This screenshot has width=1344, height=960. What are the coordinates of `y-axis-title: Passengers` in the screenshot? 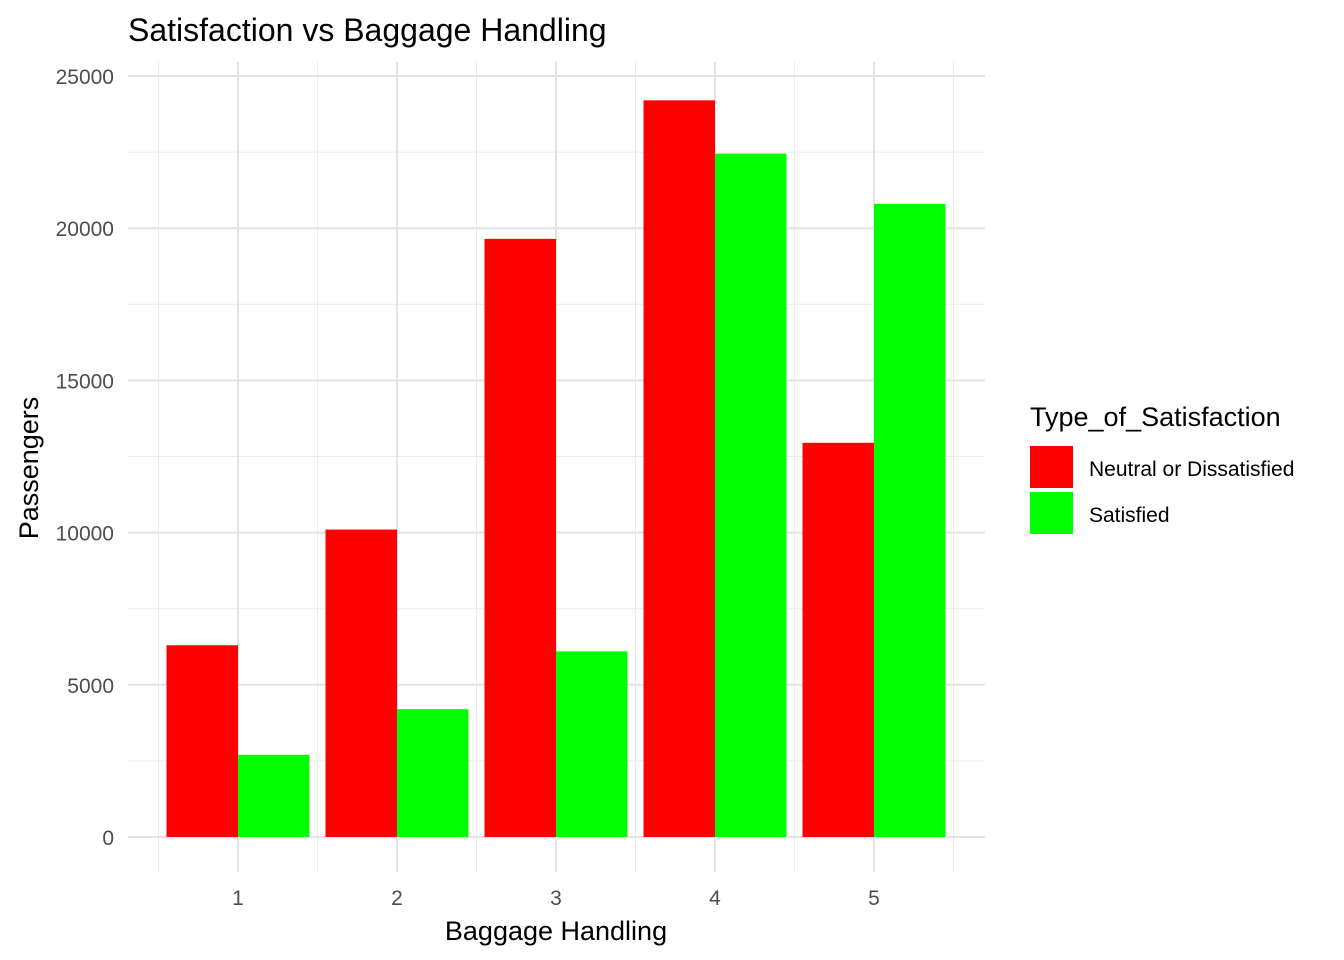 It's located at (29, 468).